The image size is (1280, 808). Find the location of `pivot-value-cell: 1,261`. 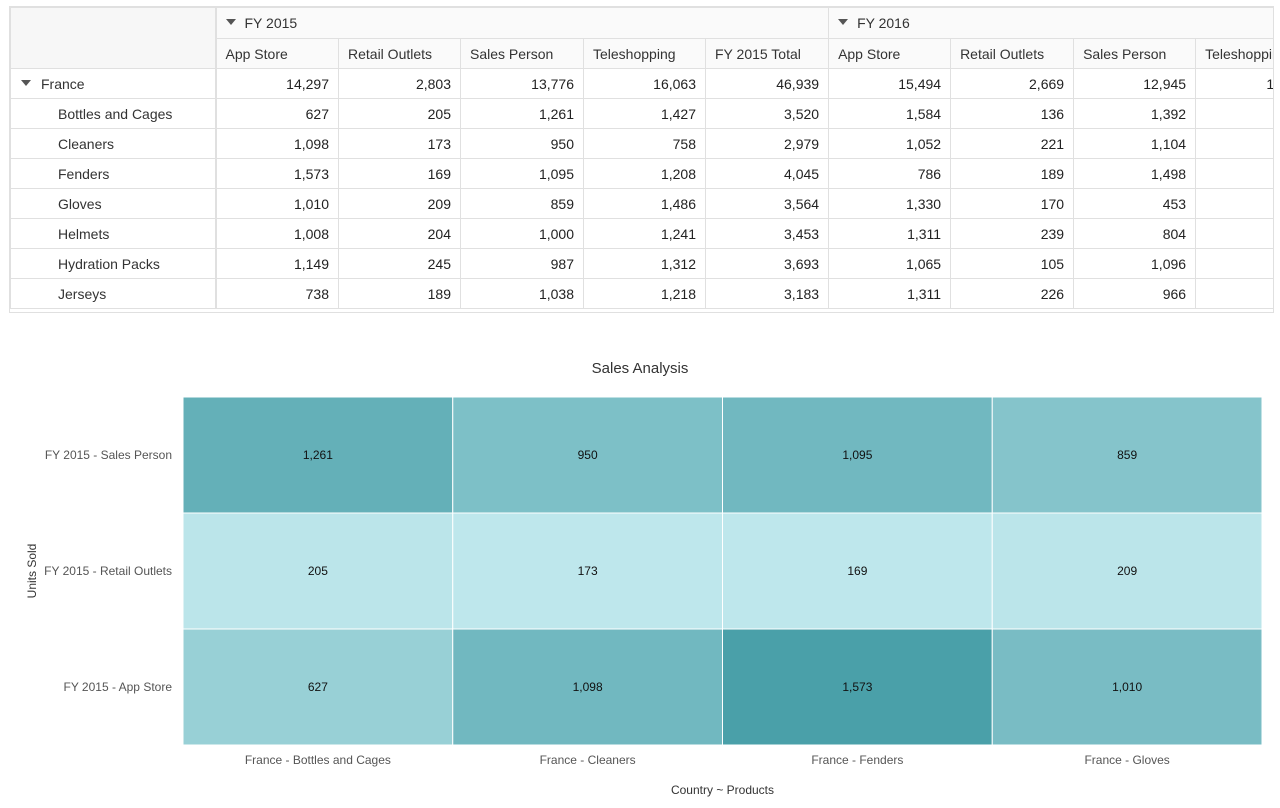

pivot-value-cell: 1,261 is located at coordinates (522, 113).